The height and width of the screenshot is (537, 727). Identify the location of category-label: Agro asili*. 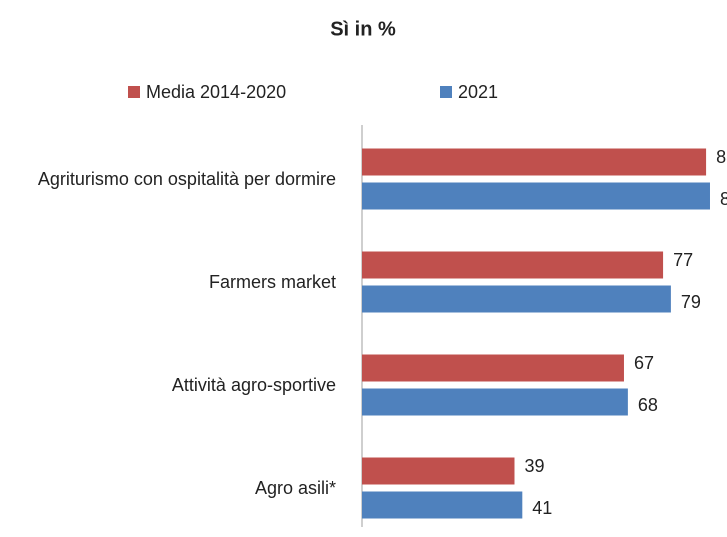
(295, 487).